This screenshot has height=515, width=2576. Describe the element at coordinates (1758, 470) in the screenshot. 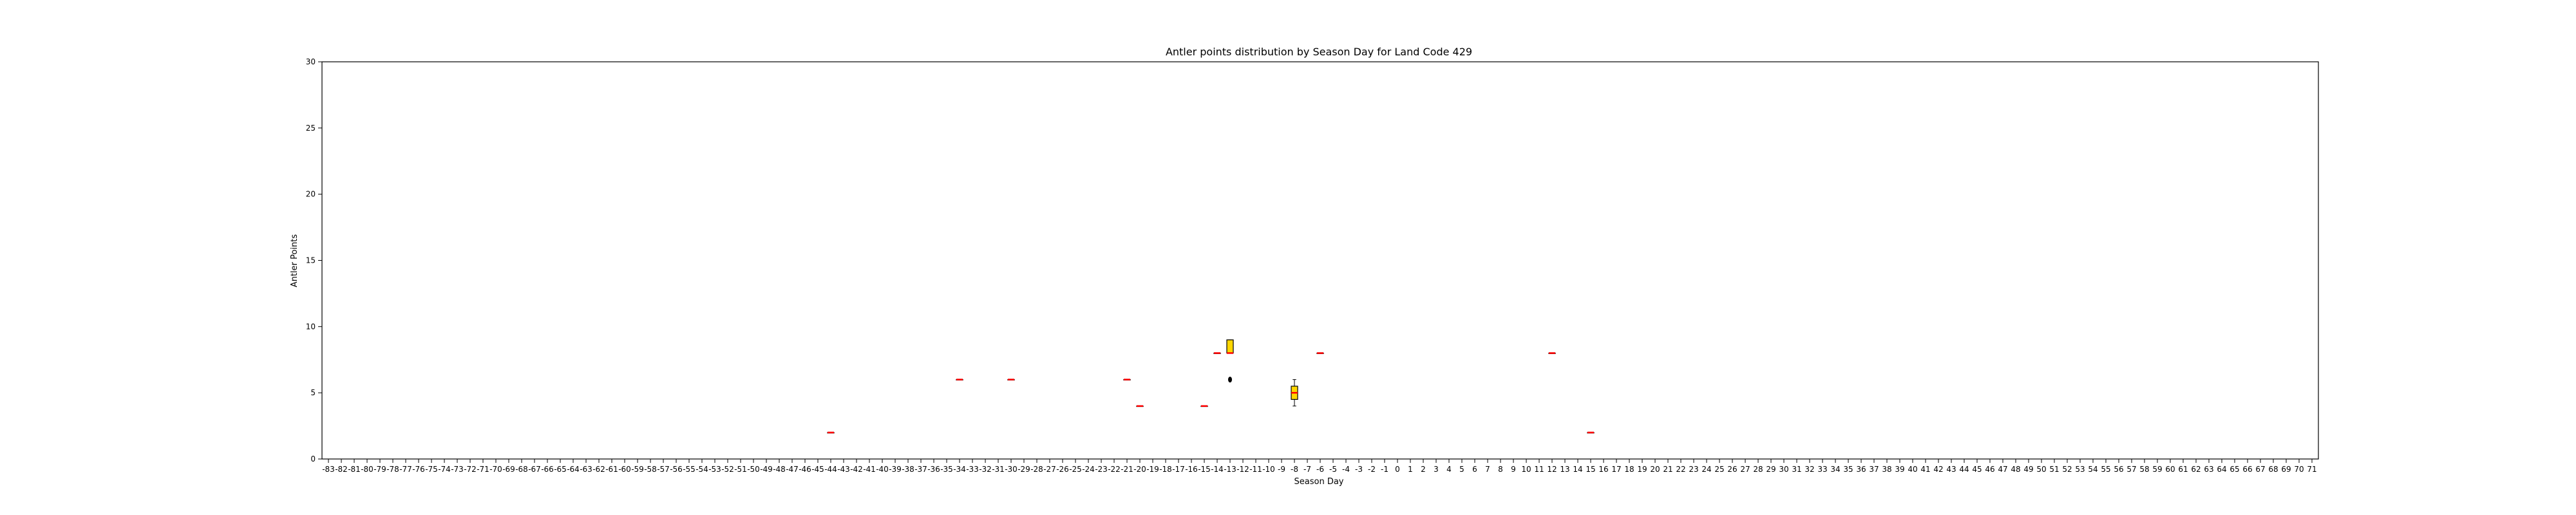

I see `x-tick-label: 28` at that location.